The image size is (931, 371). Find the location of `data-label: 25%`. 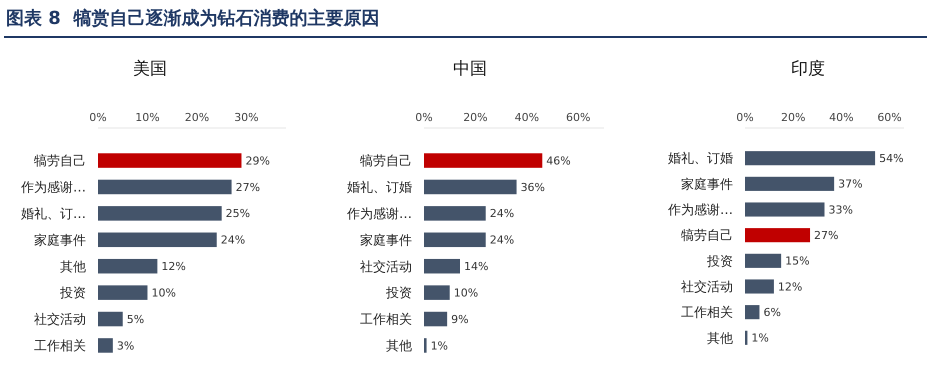

data-label: 25% is located at coordinates (238, 213).